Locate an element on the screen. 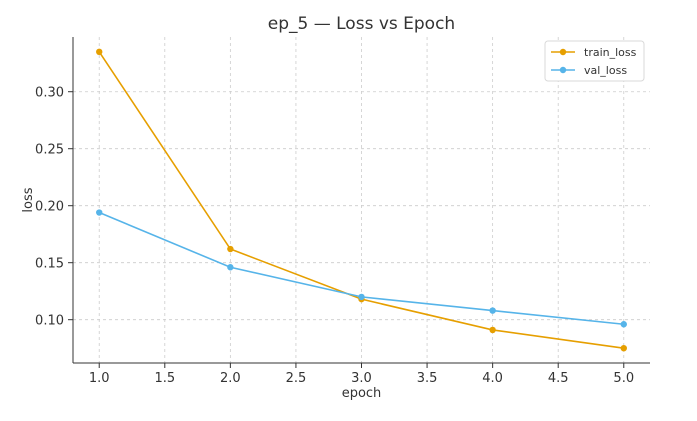  x-tick-label: 4.5 is located at coordinates (558, 378).